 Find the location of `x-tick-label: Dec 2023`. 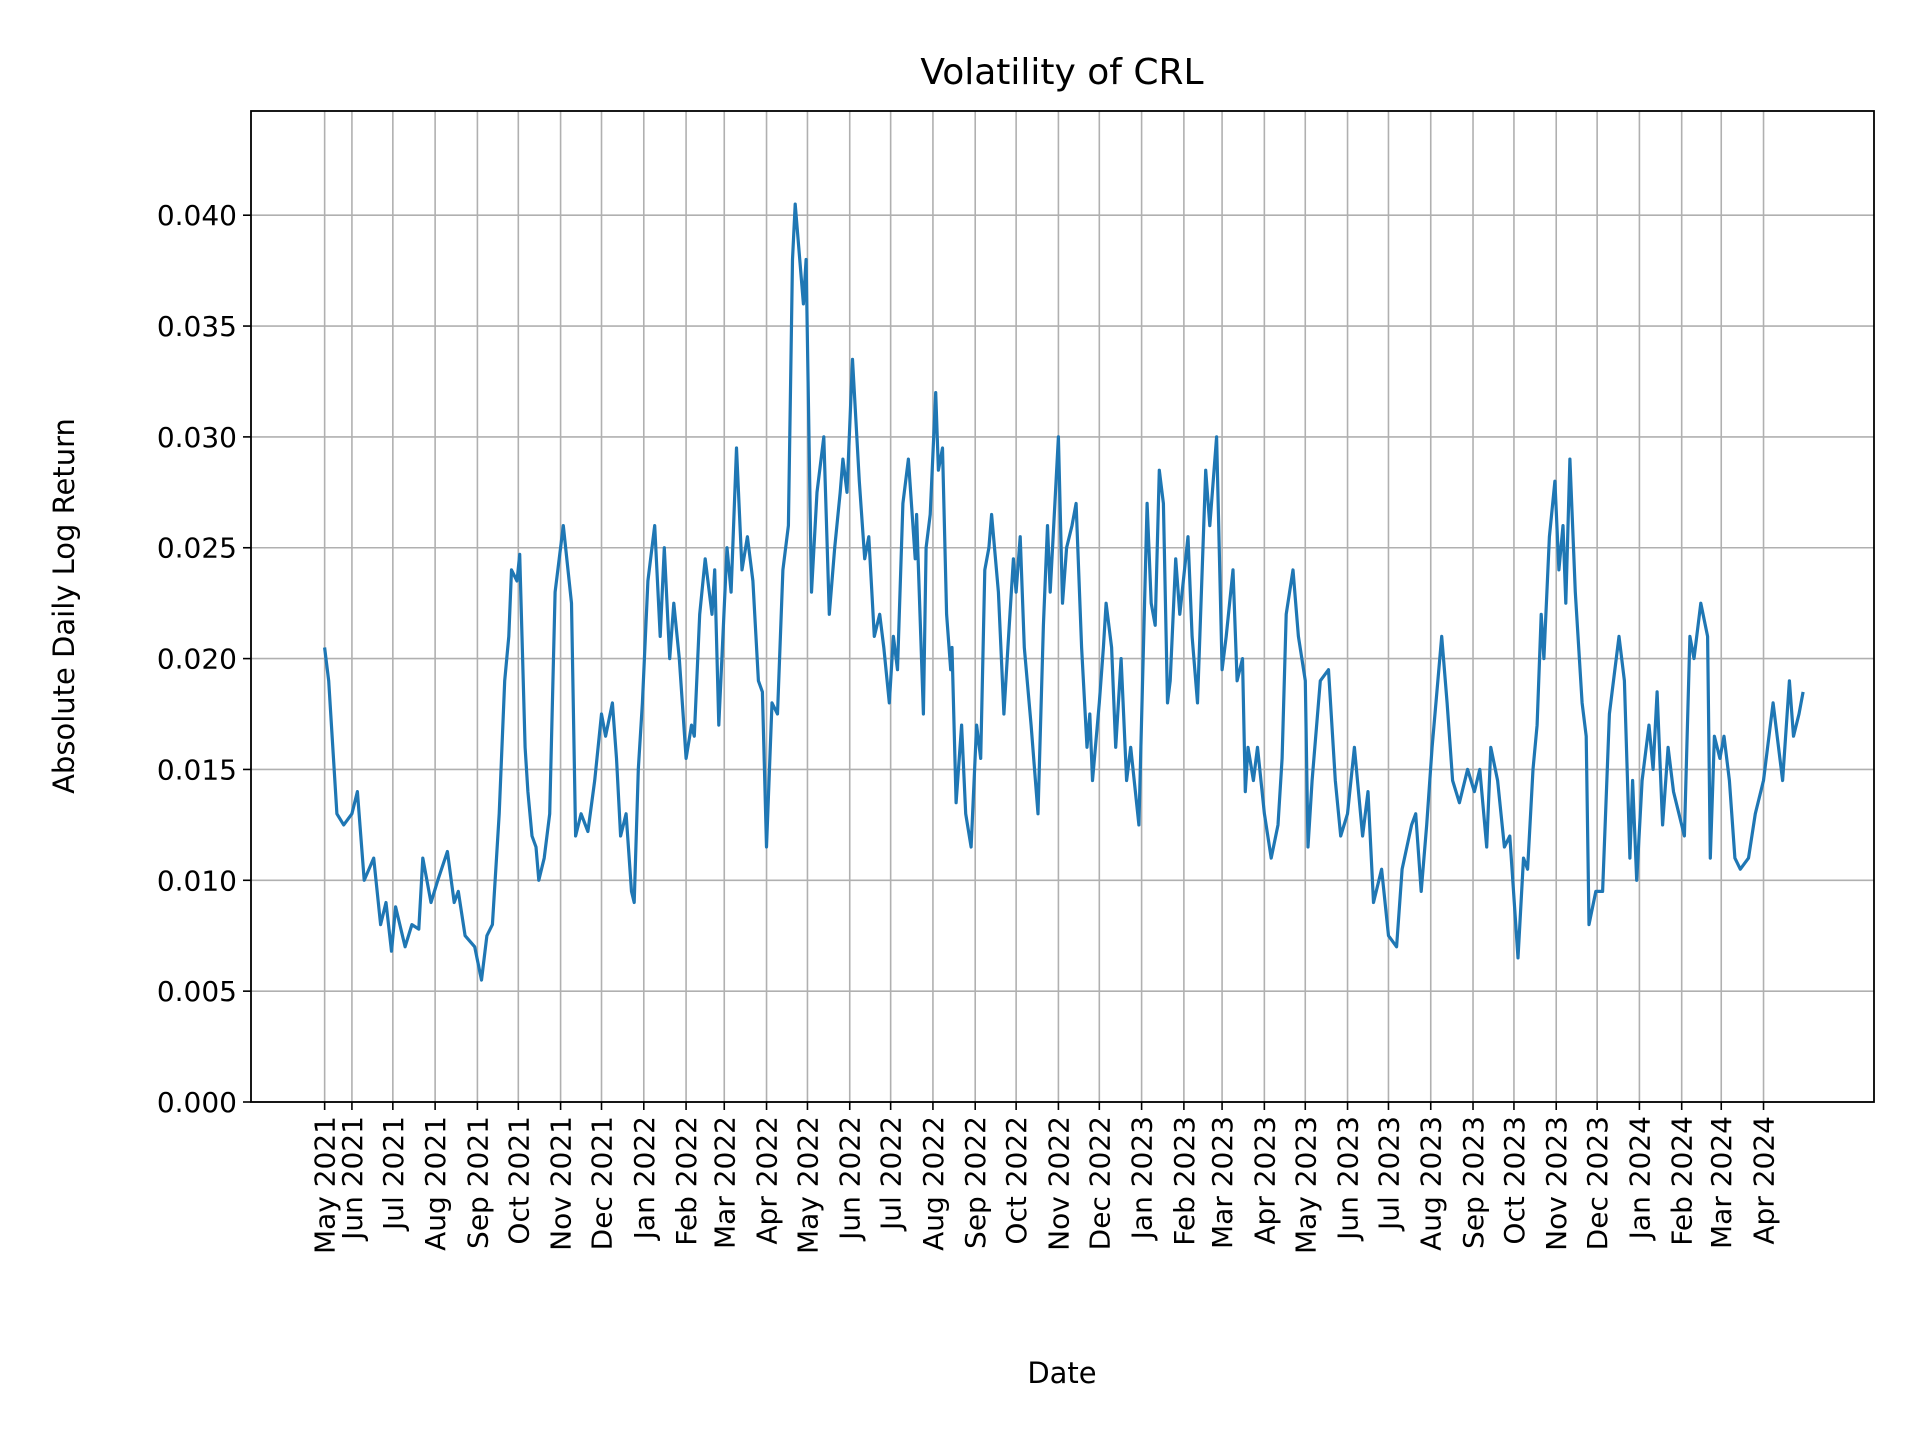

x-tick-label: Dec 2023 is located at coordinates (1597, 1183).